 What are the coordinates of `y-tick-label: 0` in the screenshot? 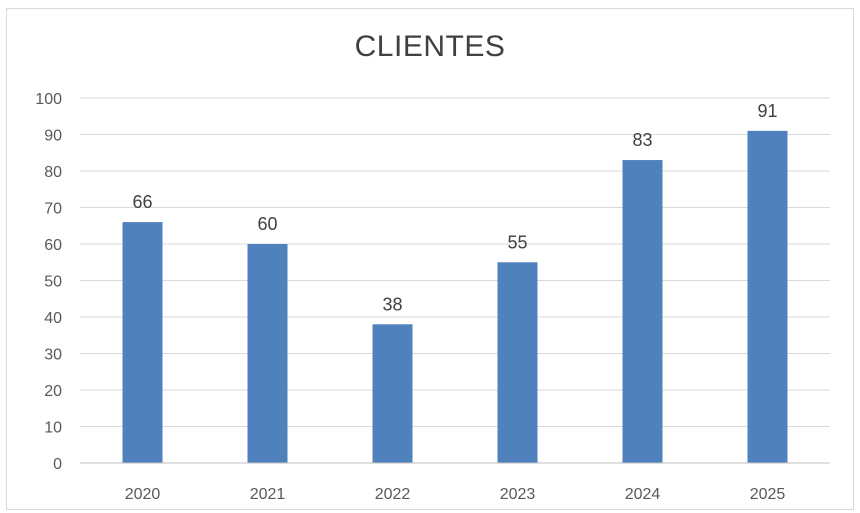 It's located at (57, 464).